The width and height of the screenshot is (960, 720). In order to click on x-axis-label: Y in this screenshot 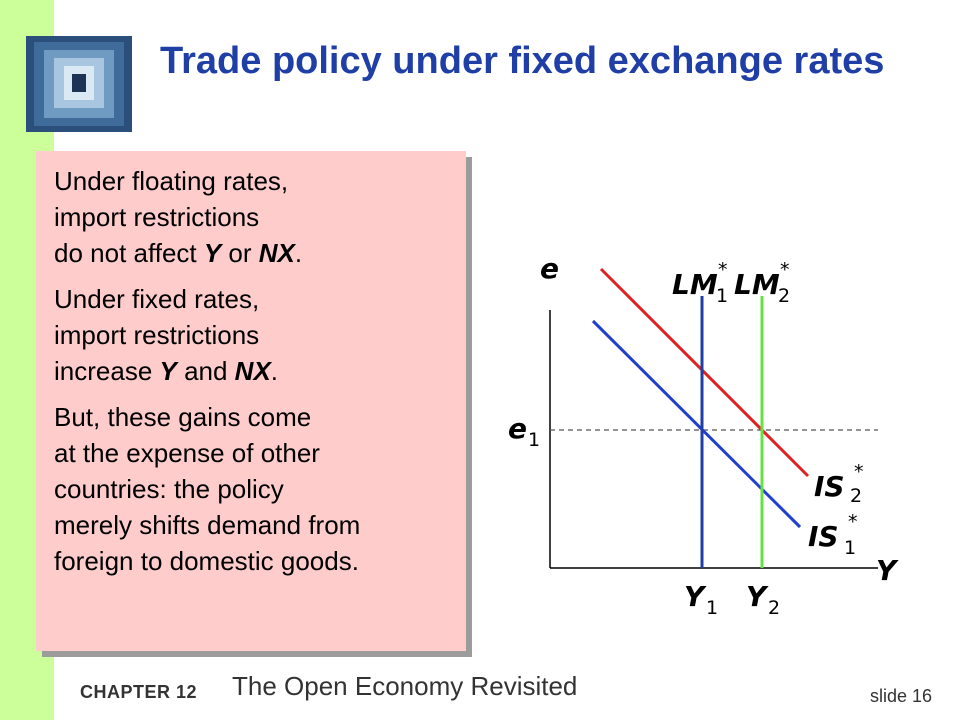, I will do `click(887, 570)`.